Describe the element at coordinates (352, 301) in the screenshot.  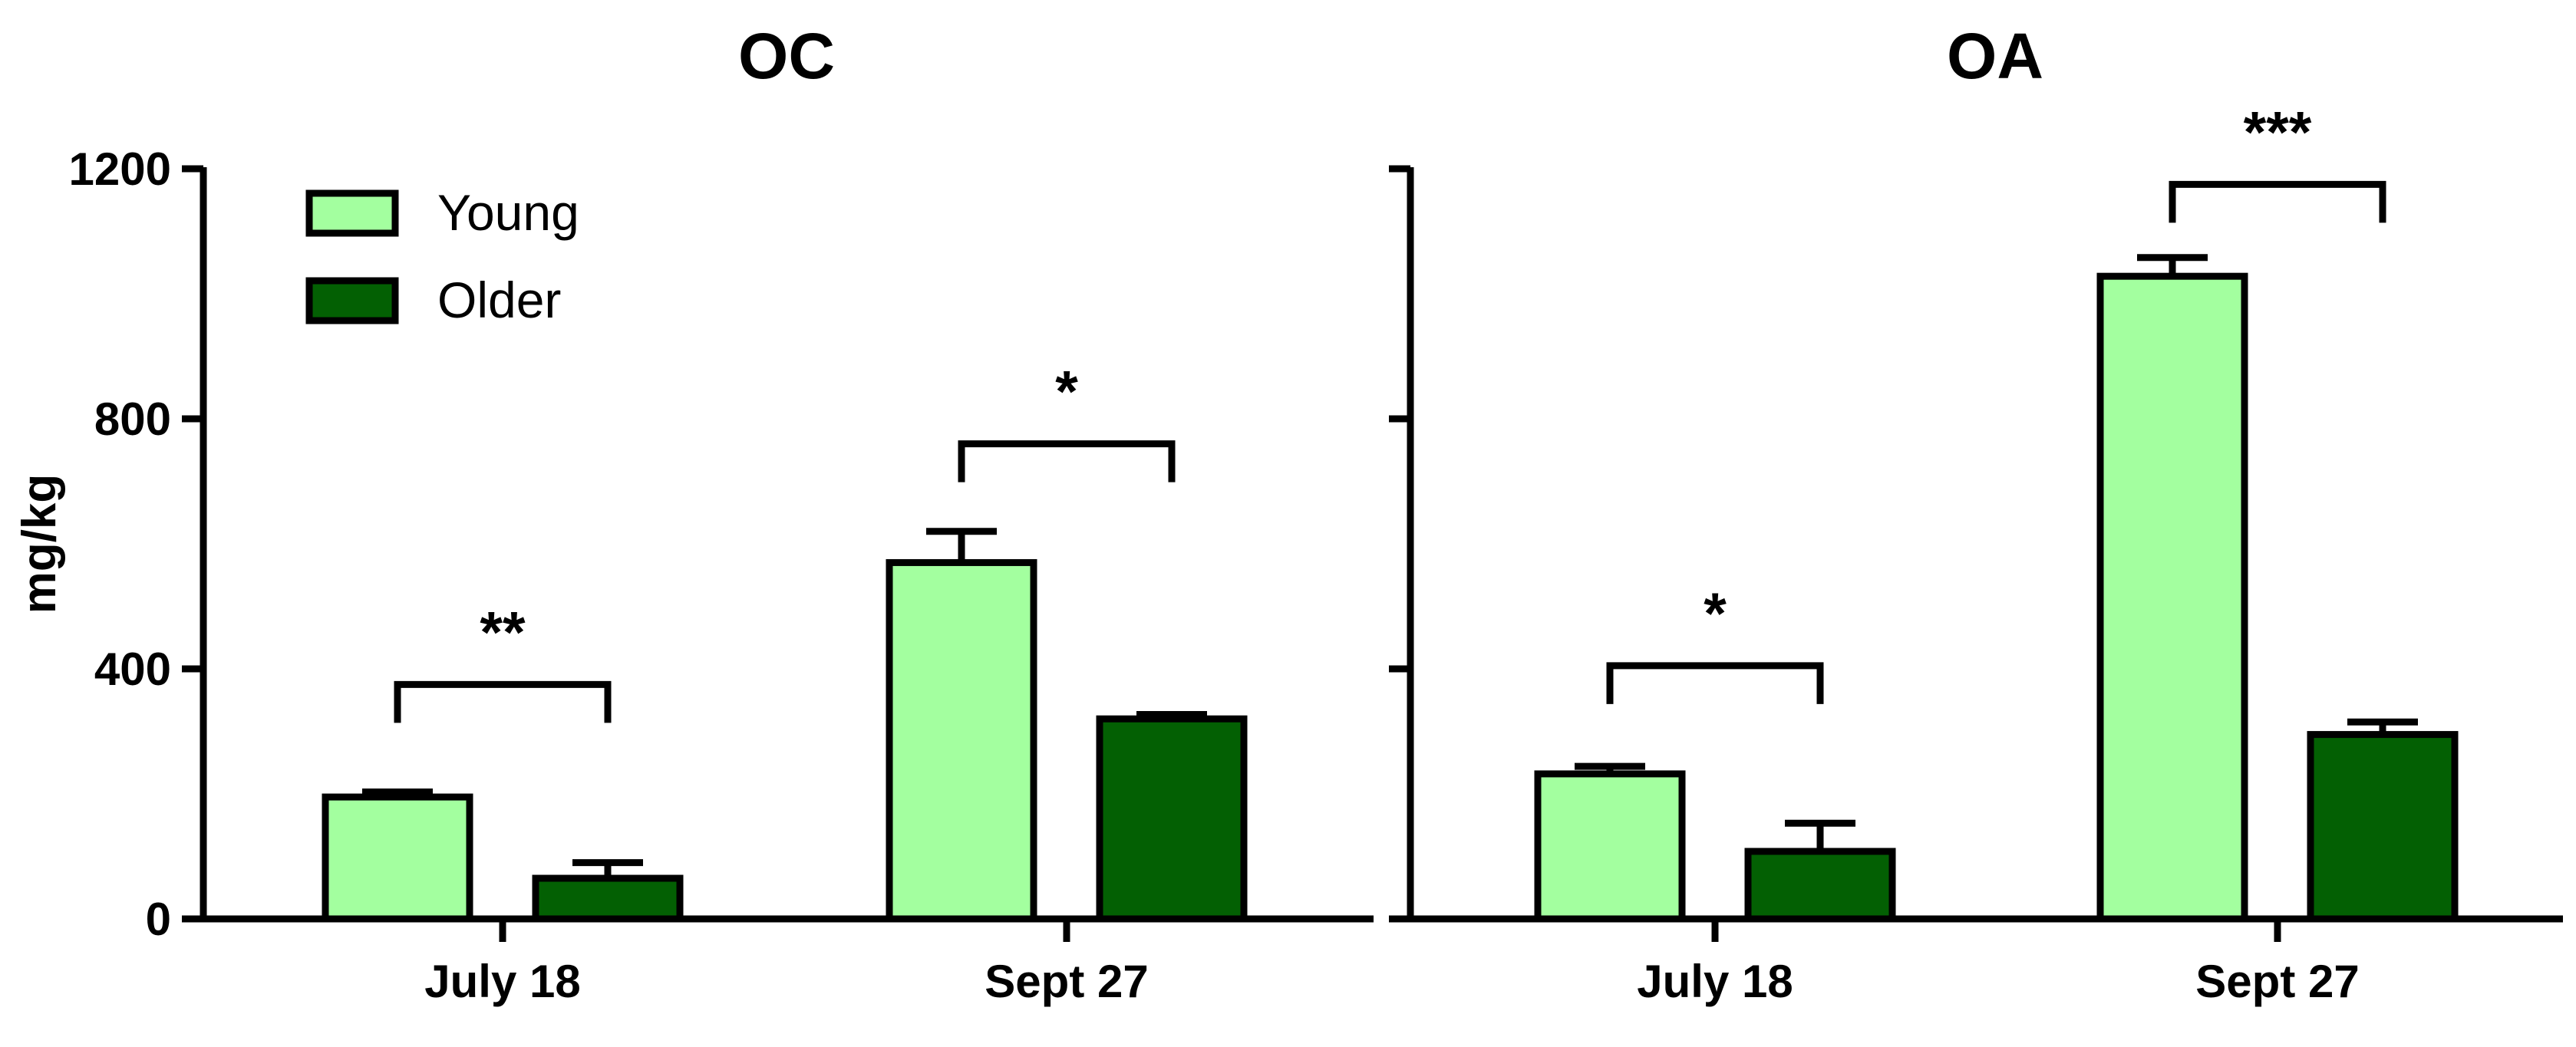
I see `legend-swatch-older` at that location.